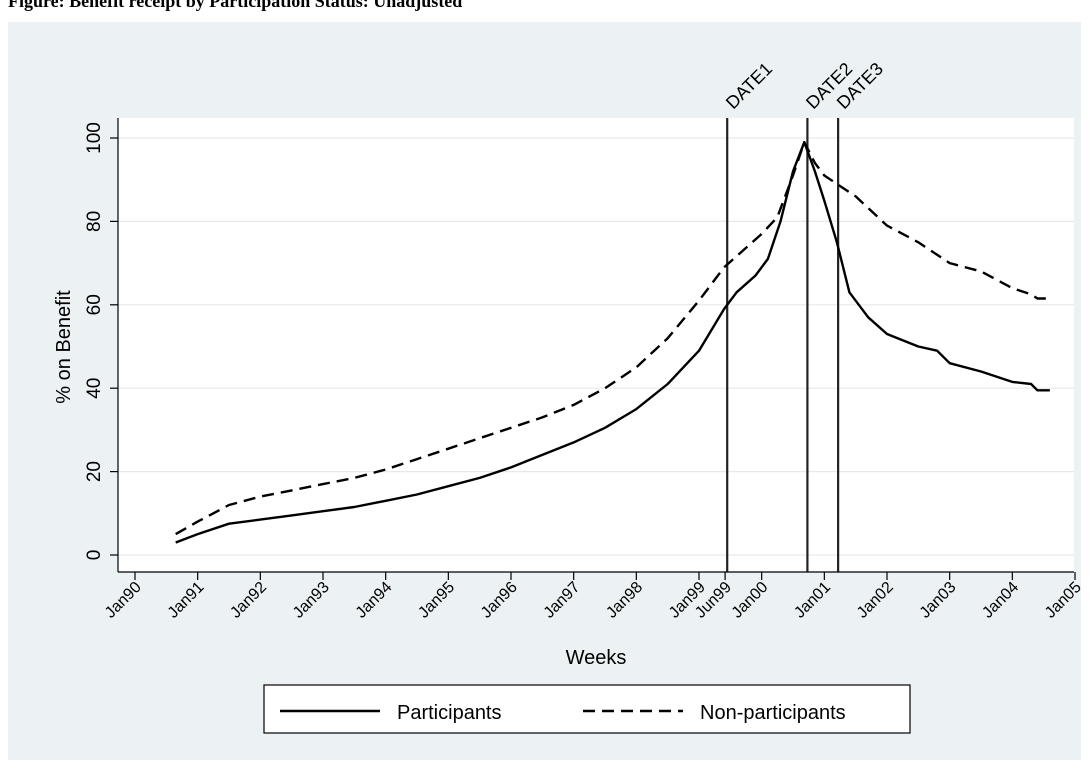 Image resolution: width=1089 pixels, height=765 pixels. Describe the element at coordinates (94, 388) in the screenshot. I see `y-tick-label-40: 40` at that location.